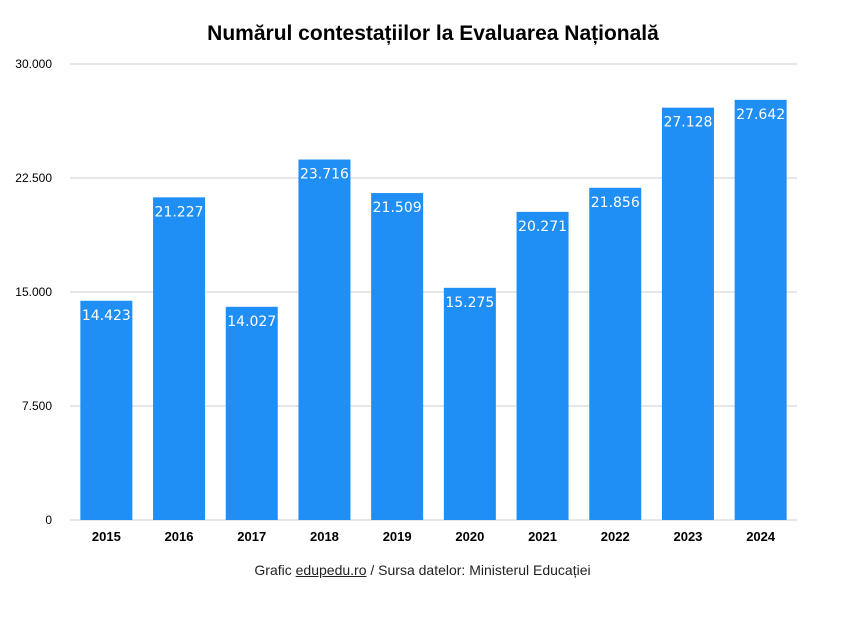 This screenshot has width=845, height=625. I want to click on bar-value-label: 15.275, so click(469, 303).